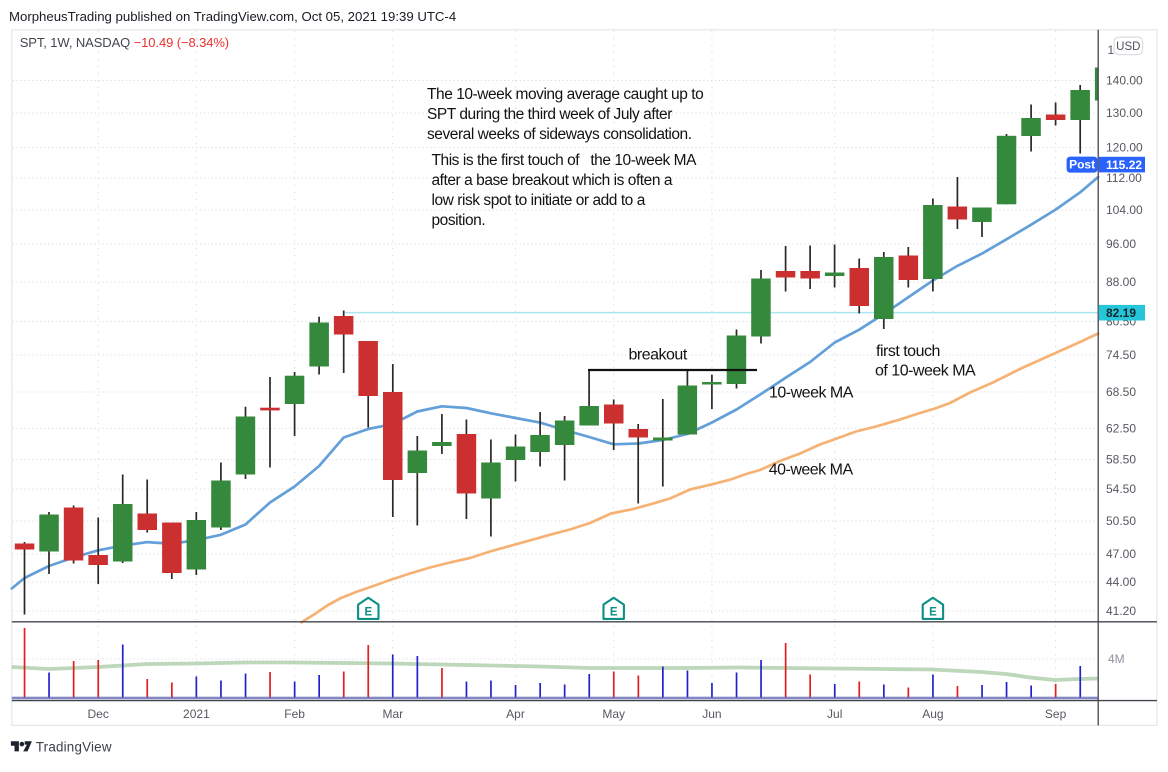 This screenshot has height=772, width=1168. Describe the element at coordinates (711, 714) in the screenshot. I see `svg-text: Jun` at that location.